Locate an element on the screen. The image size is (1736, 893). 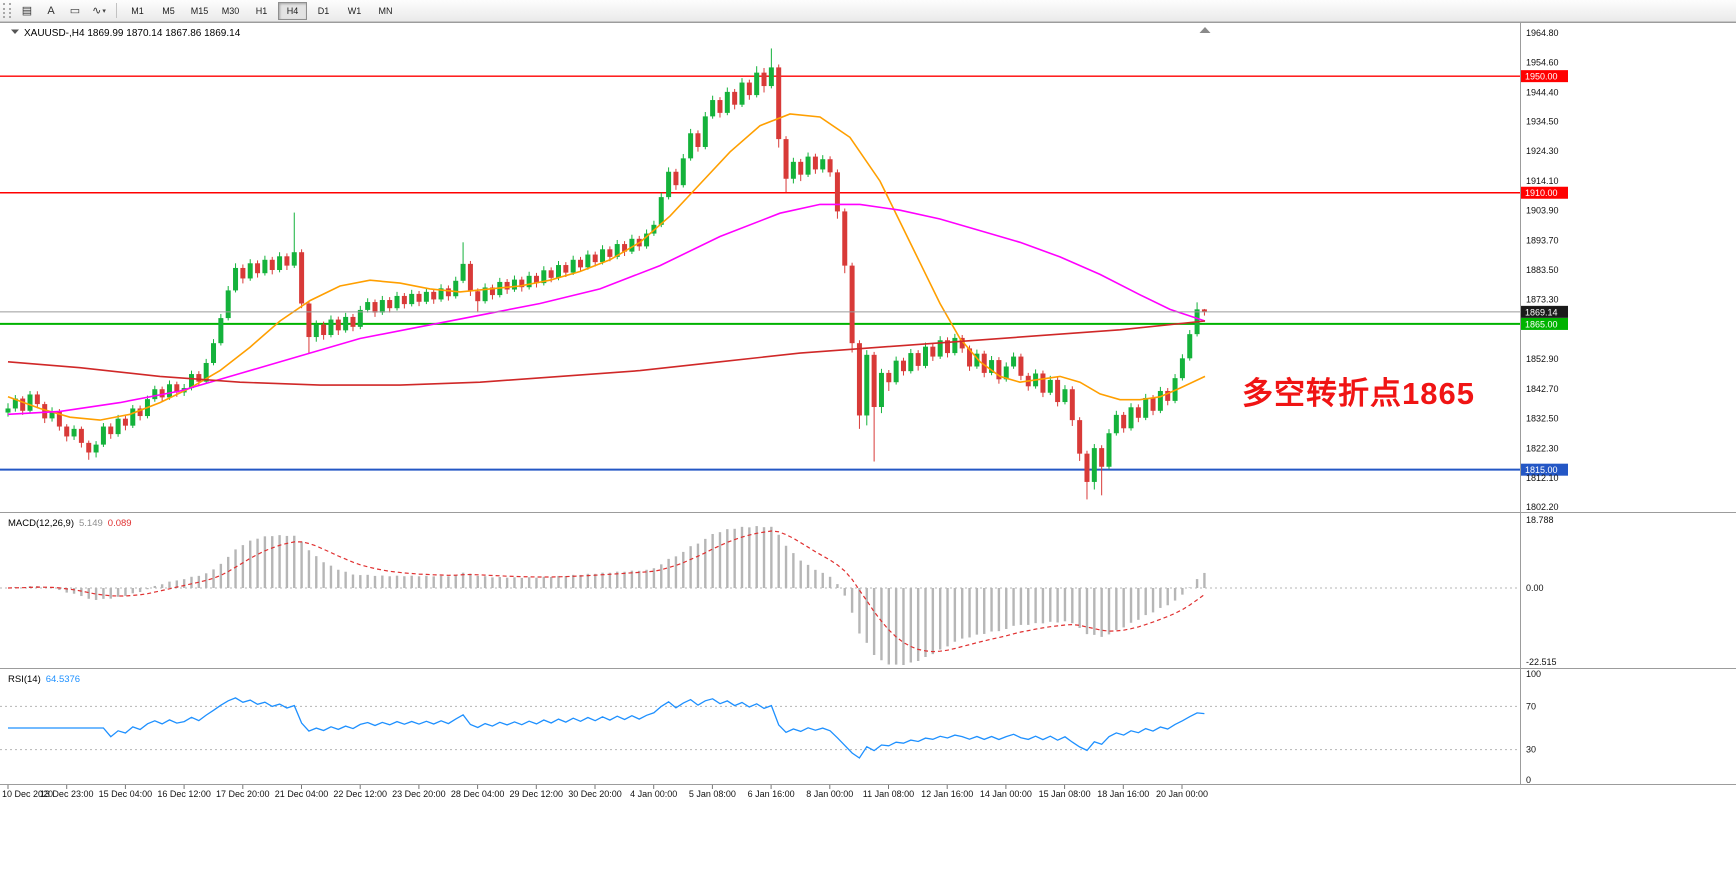
level-badge-1910.00-text: 1910.00 is located at coordinates (1541, 193).